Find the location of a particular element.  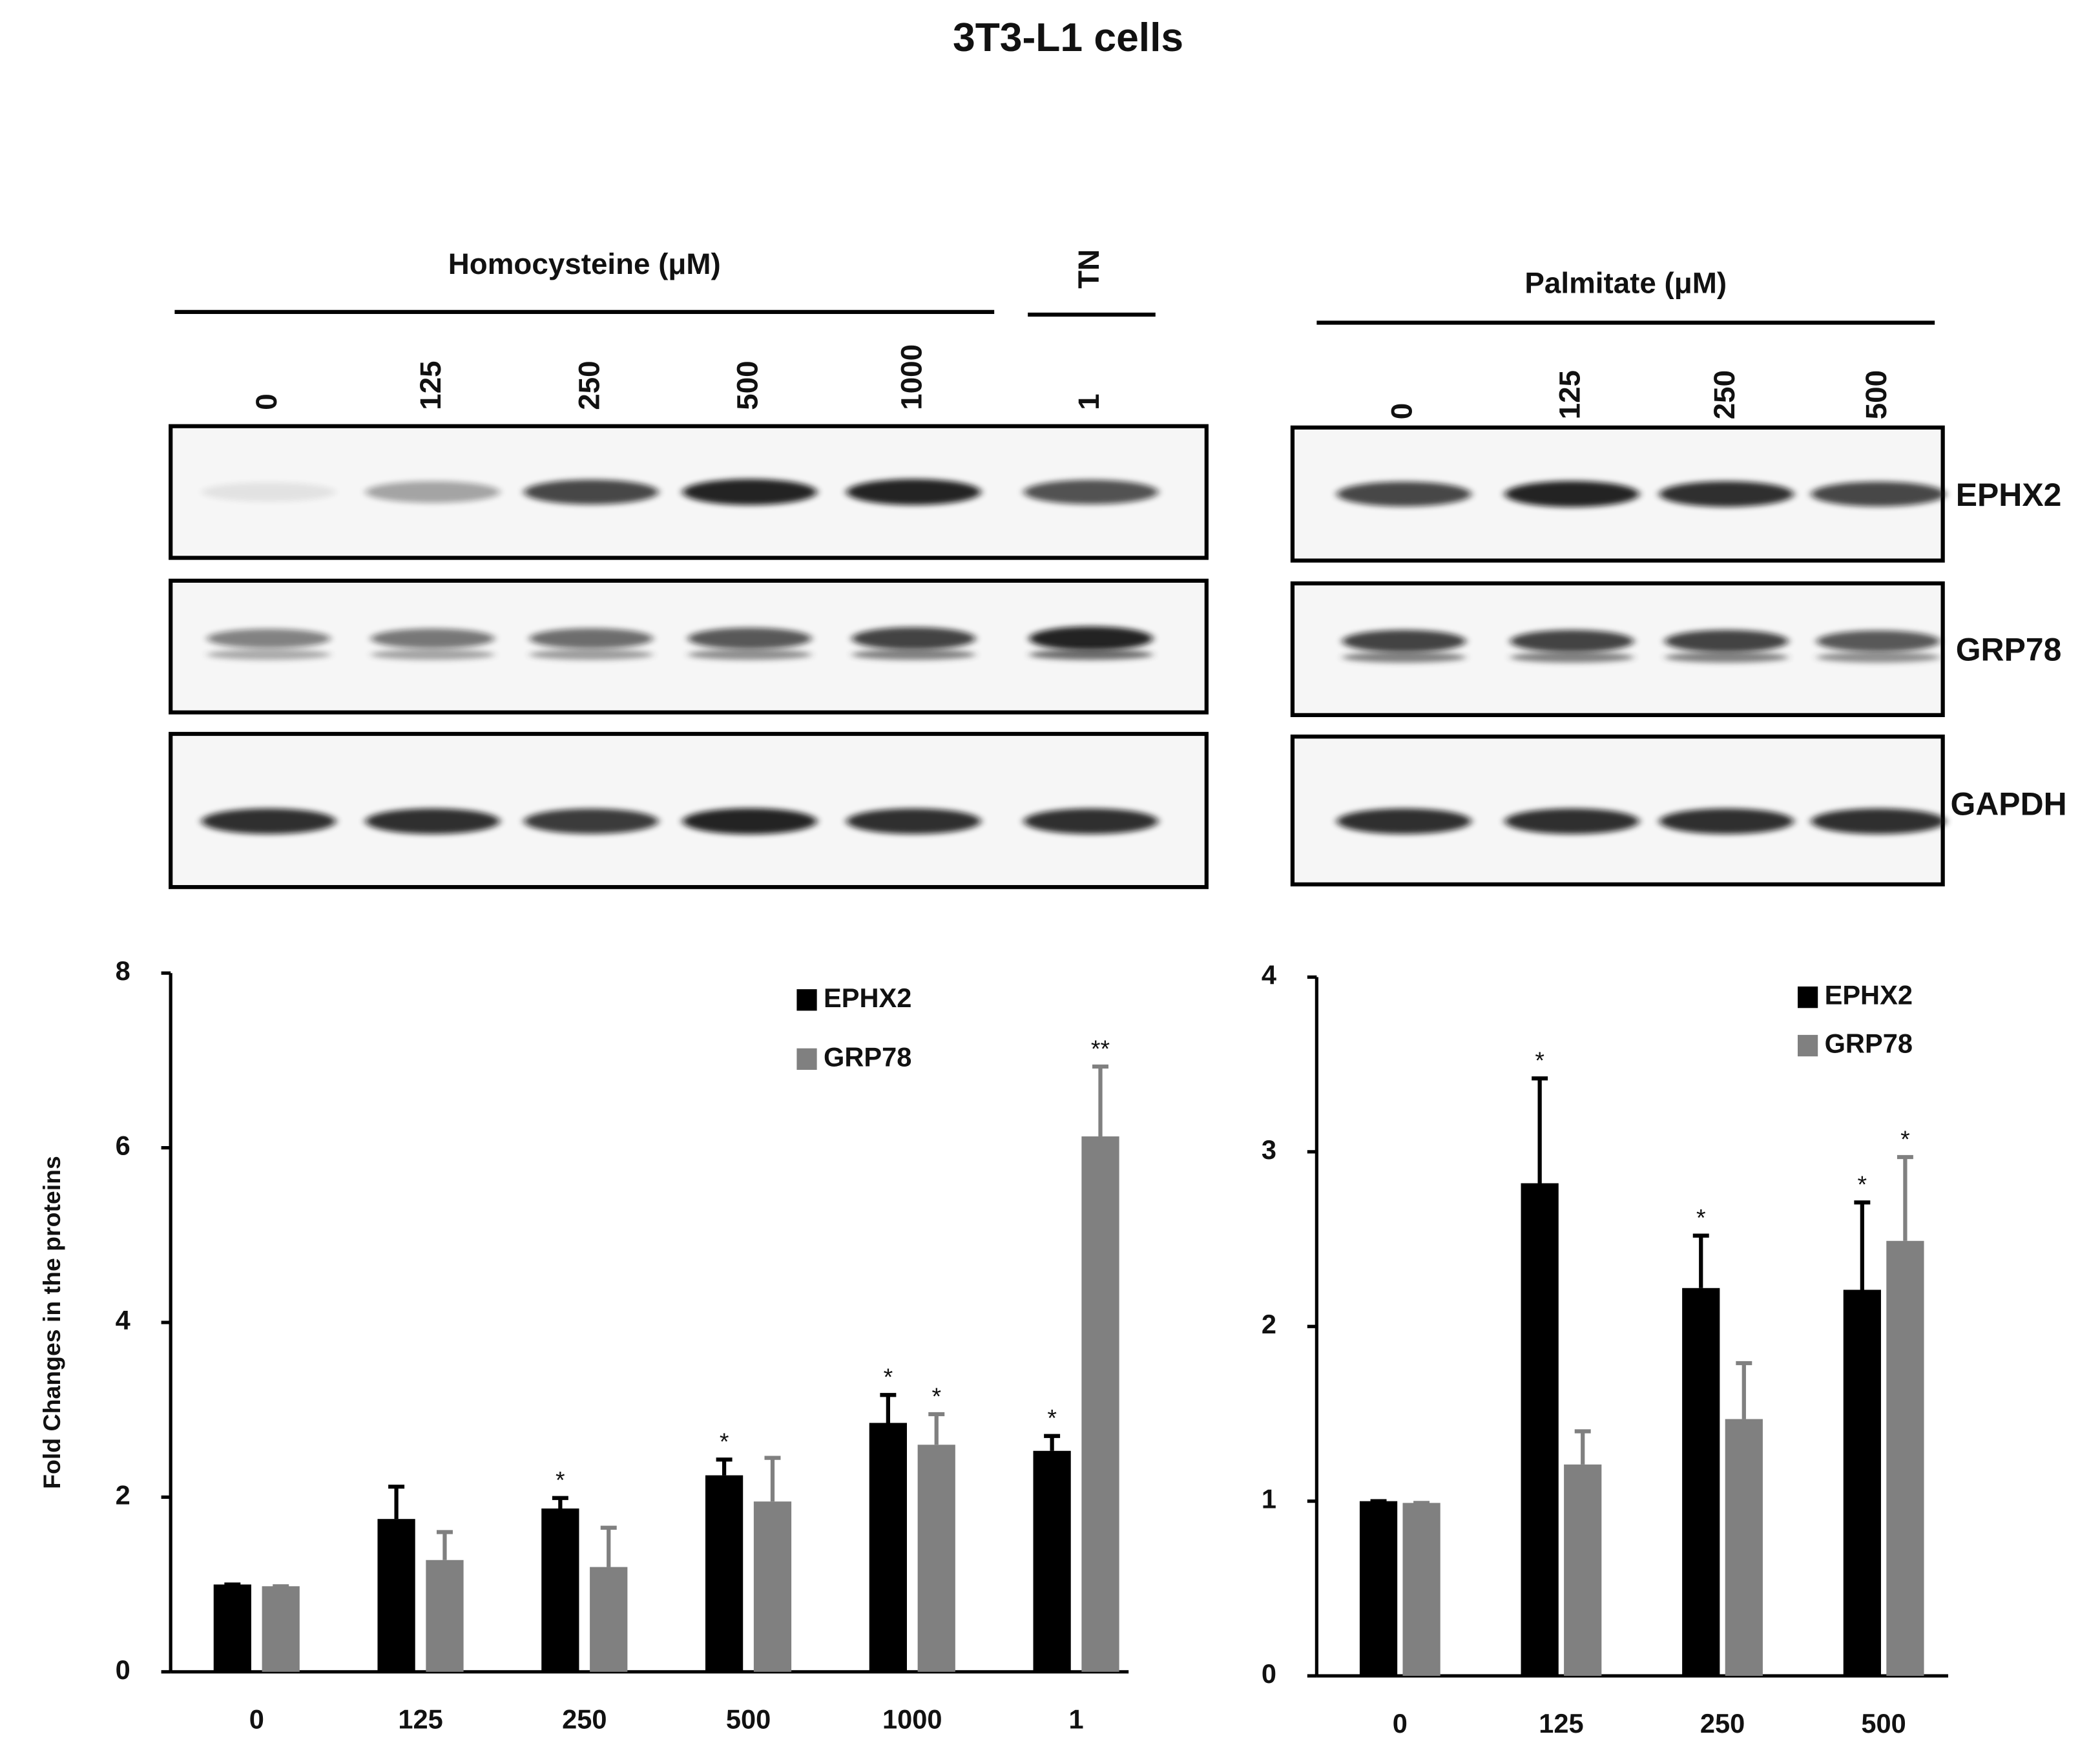

x-tick-label: 1 is located at coordinates (1076, 1720).